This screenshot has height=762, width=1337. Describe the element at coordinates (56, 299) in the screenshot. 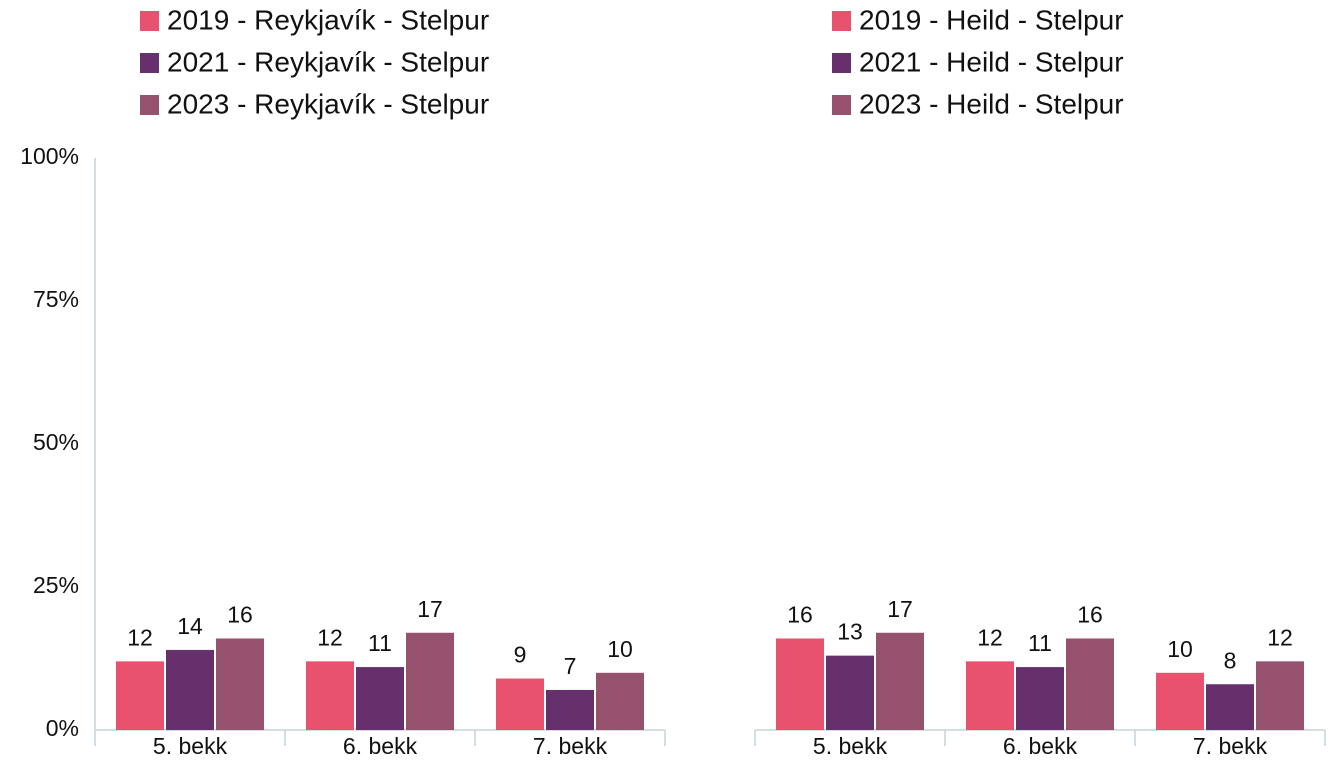

I see `y-tick-label: 75%` at that location.